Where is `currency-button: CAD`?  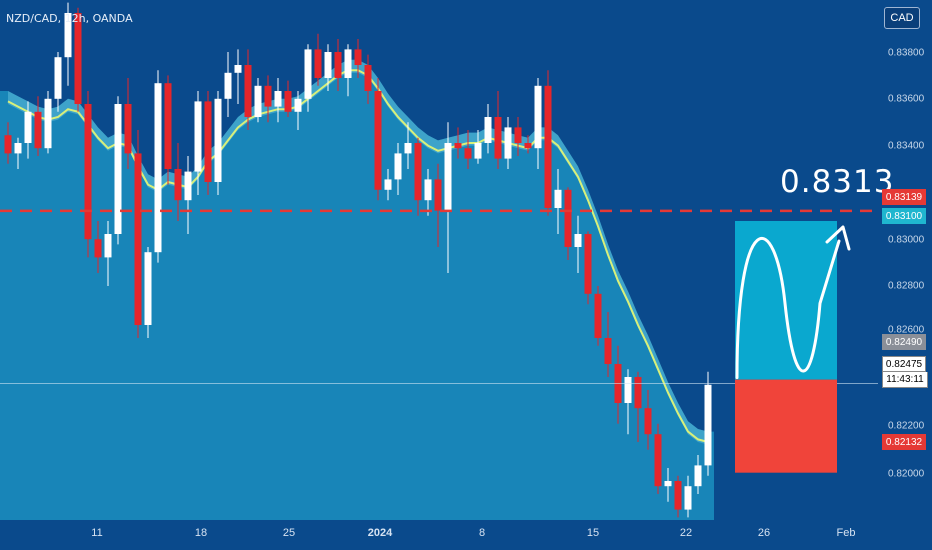 currency-button: CAD is located at coordinates (902, 18).